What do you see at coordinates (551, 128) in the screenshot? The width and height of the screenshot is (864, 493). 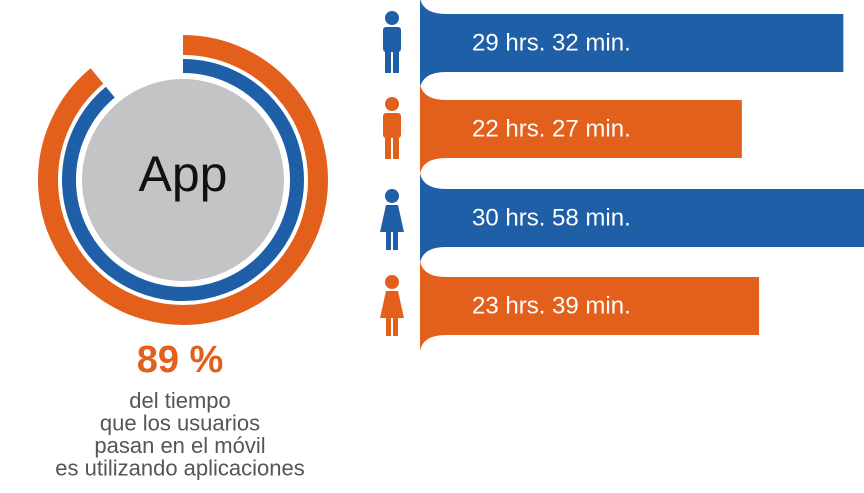 I see `bar-label: 22 hrs. 27 min.` at bounding box center [551, 128].